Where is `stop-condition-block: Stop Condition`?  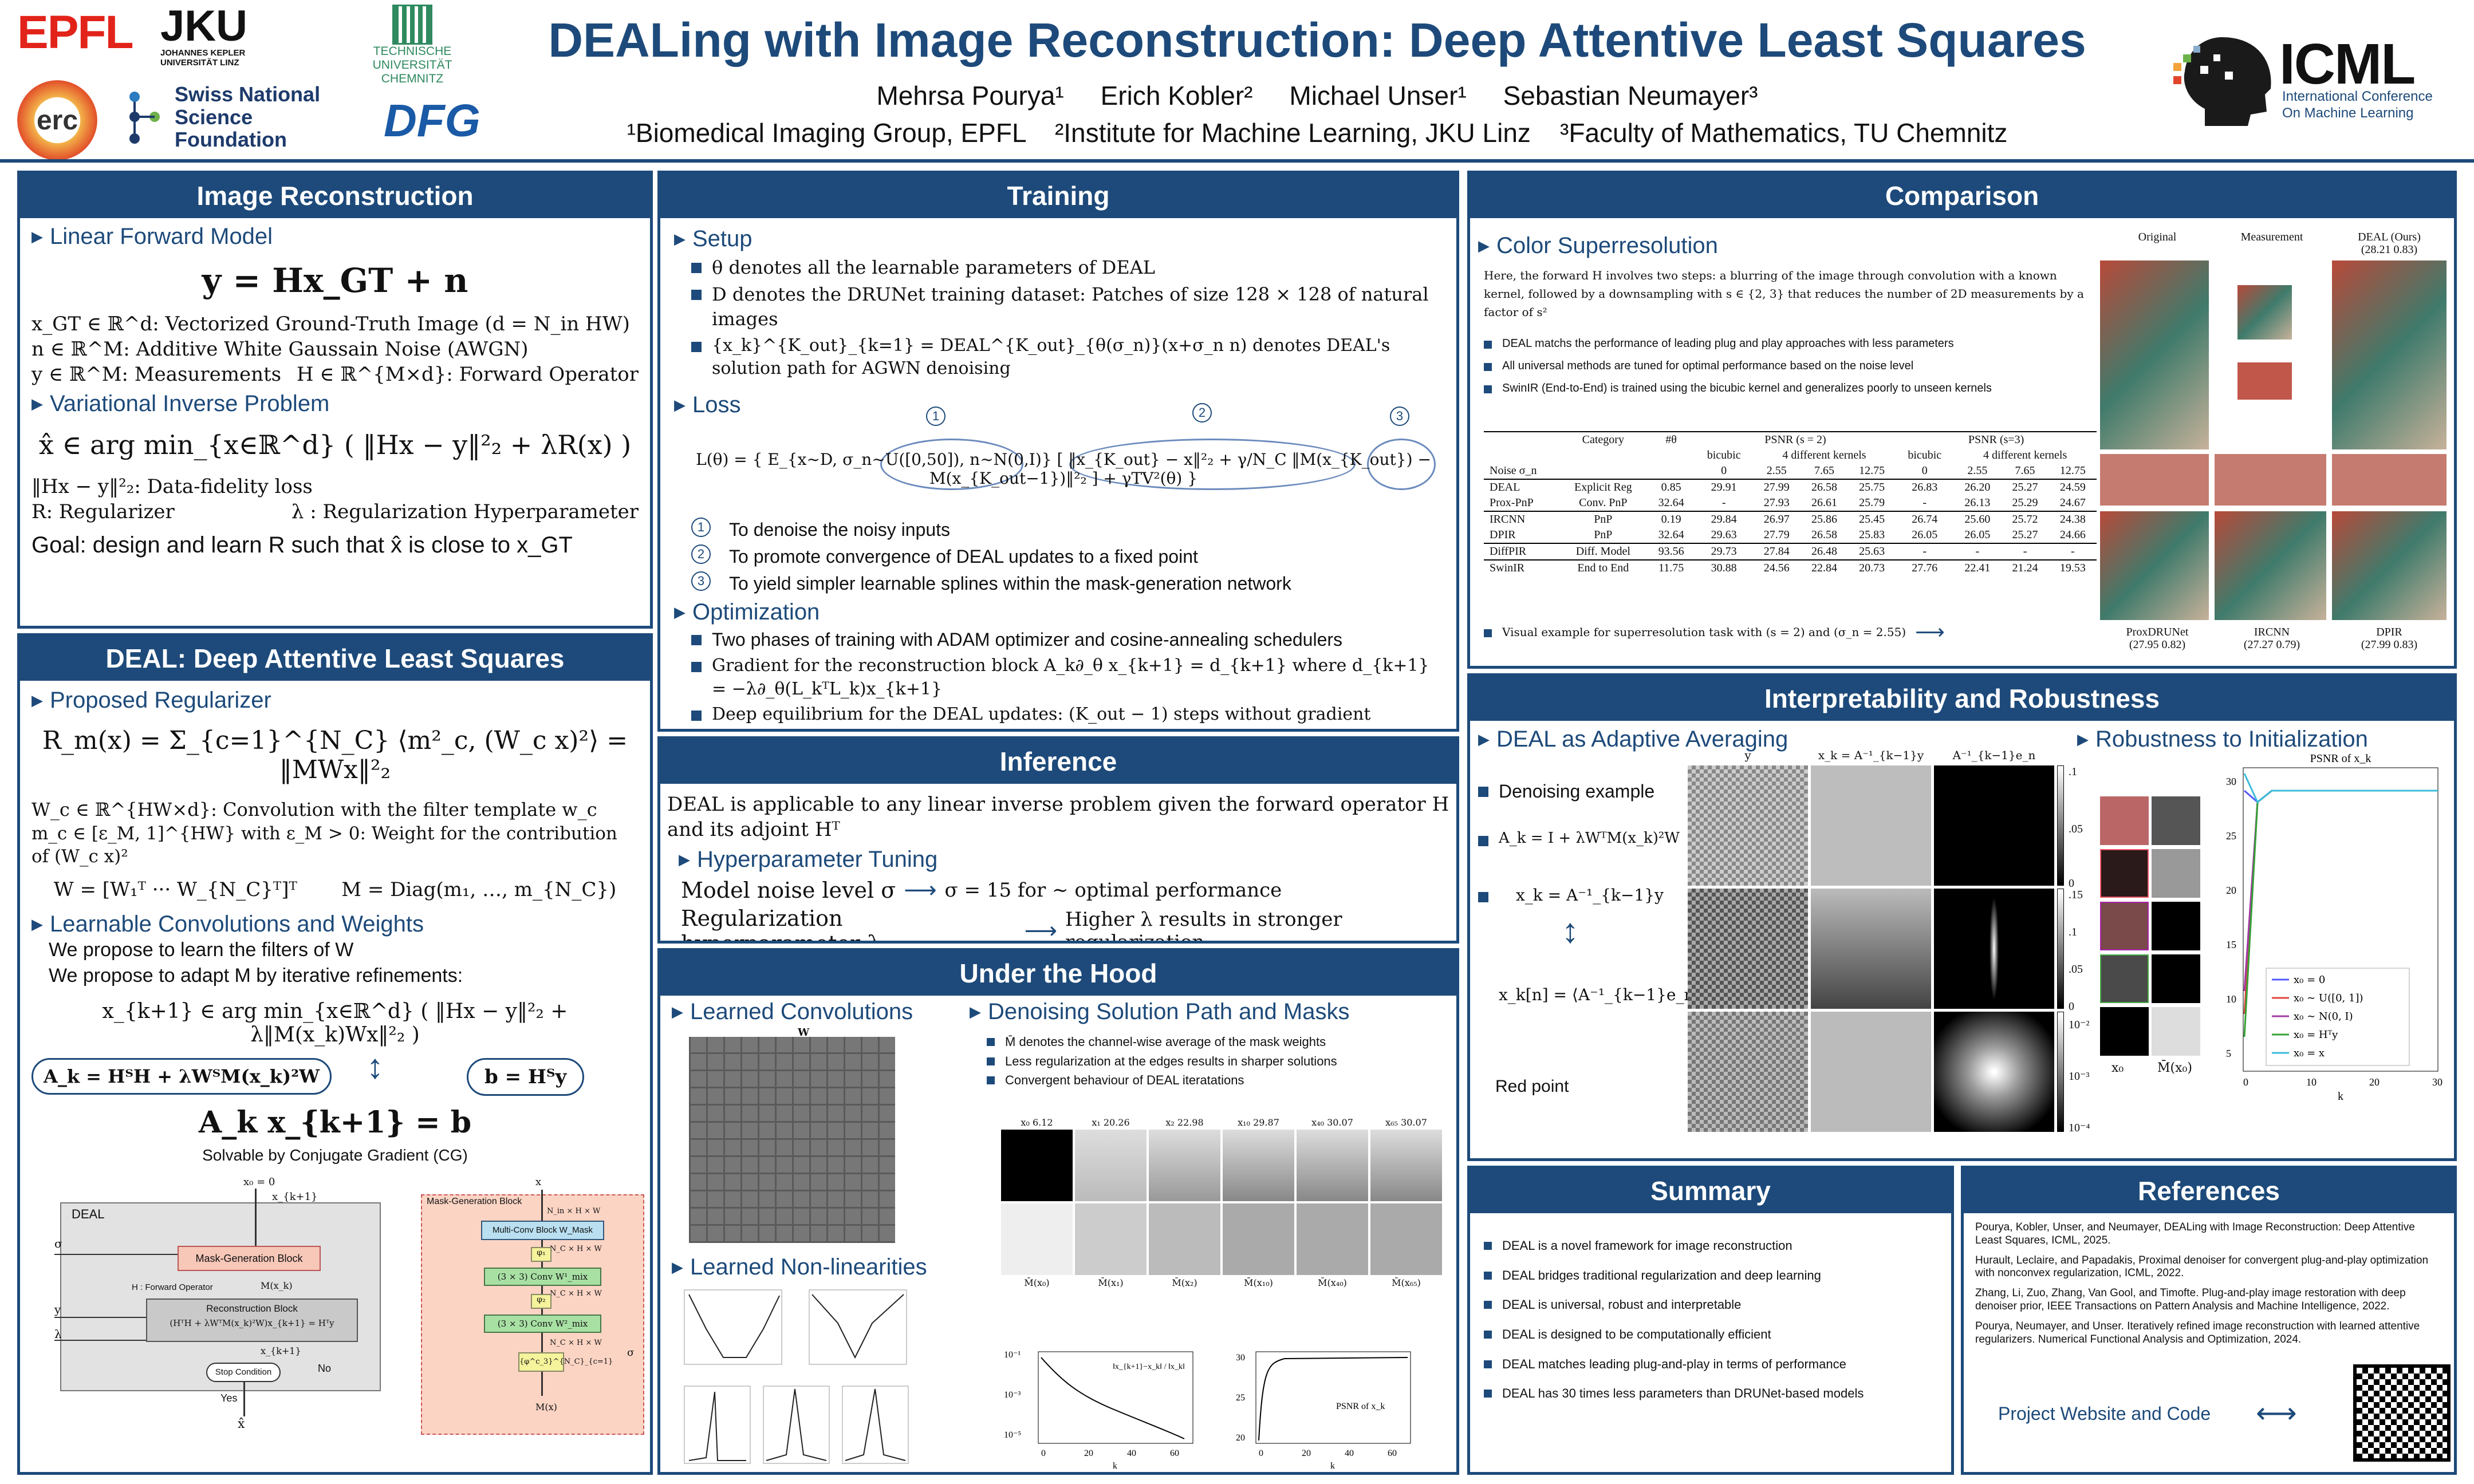
stop-condition-block: Stop Condition is located at coordinates (243, 1372).